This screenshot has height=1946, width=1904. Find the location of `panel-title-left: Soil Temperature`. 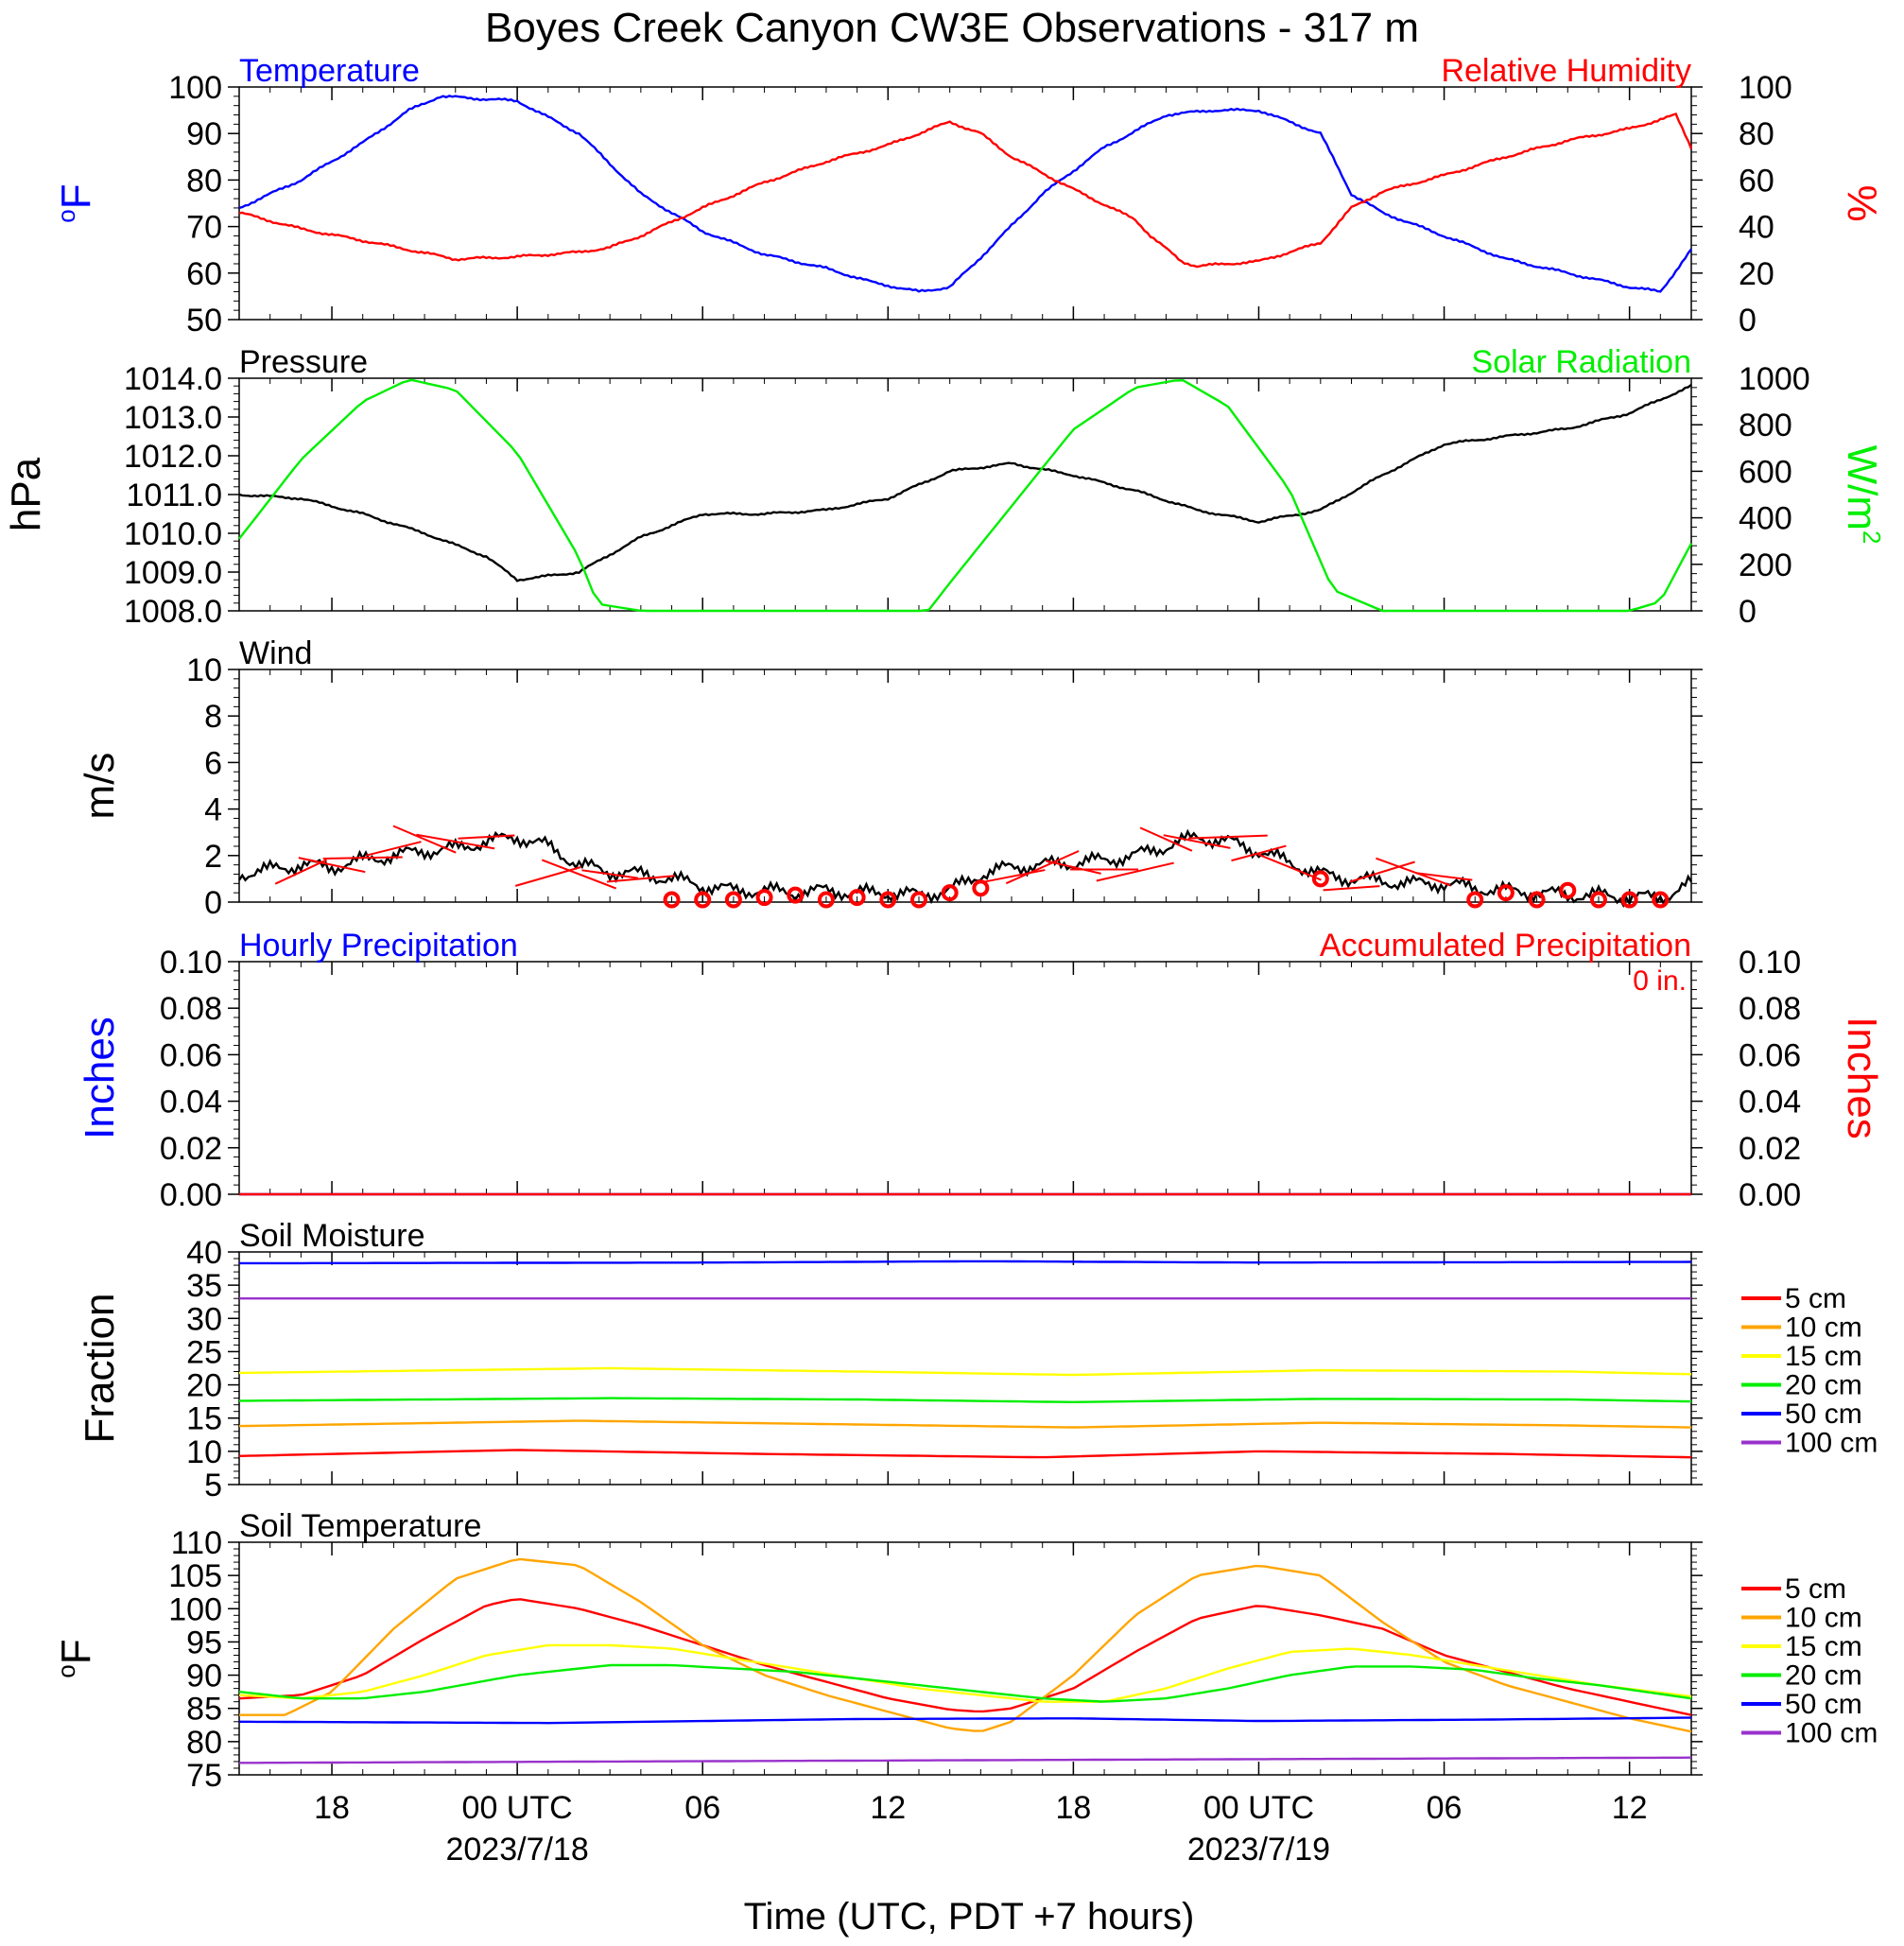

panel-title-left: Soil Temperature is located at coordinates (360, 1526).